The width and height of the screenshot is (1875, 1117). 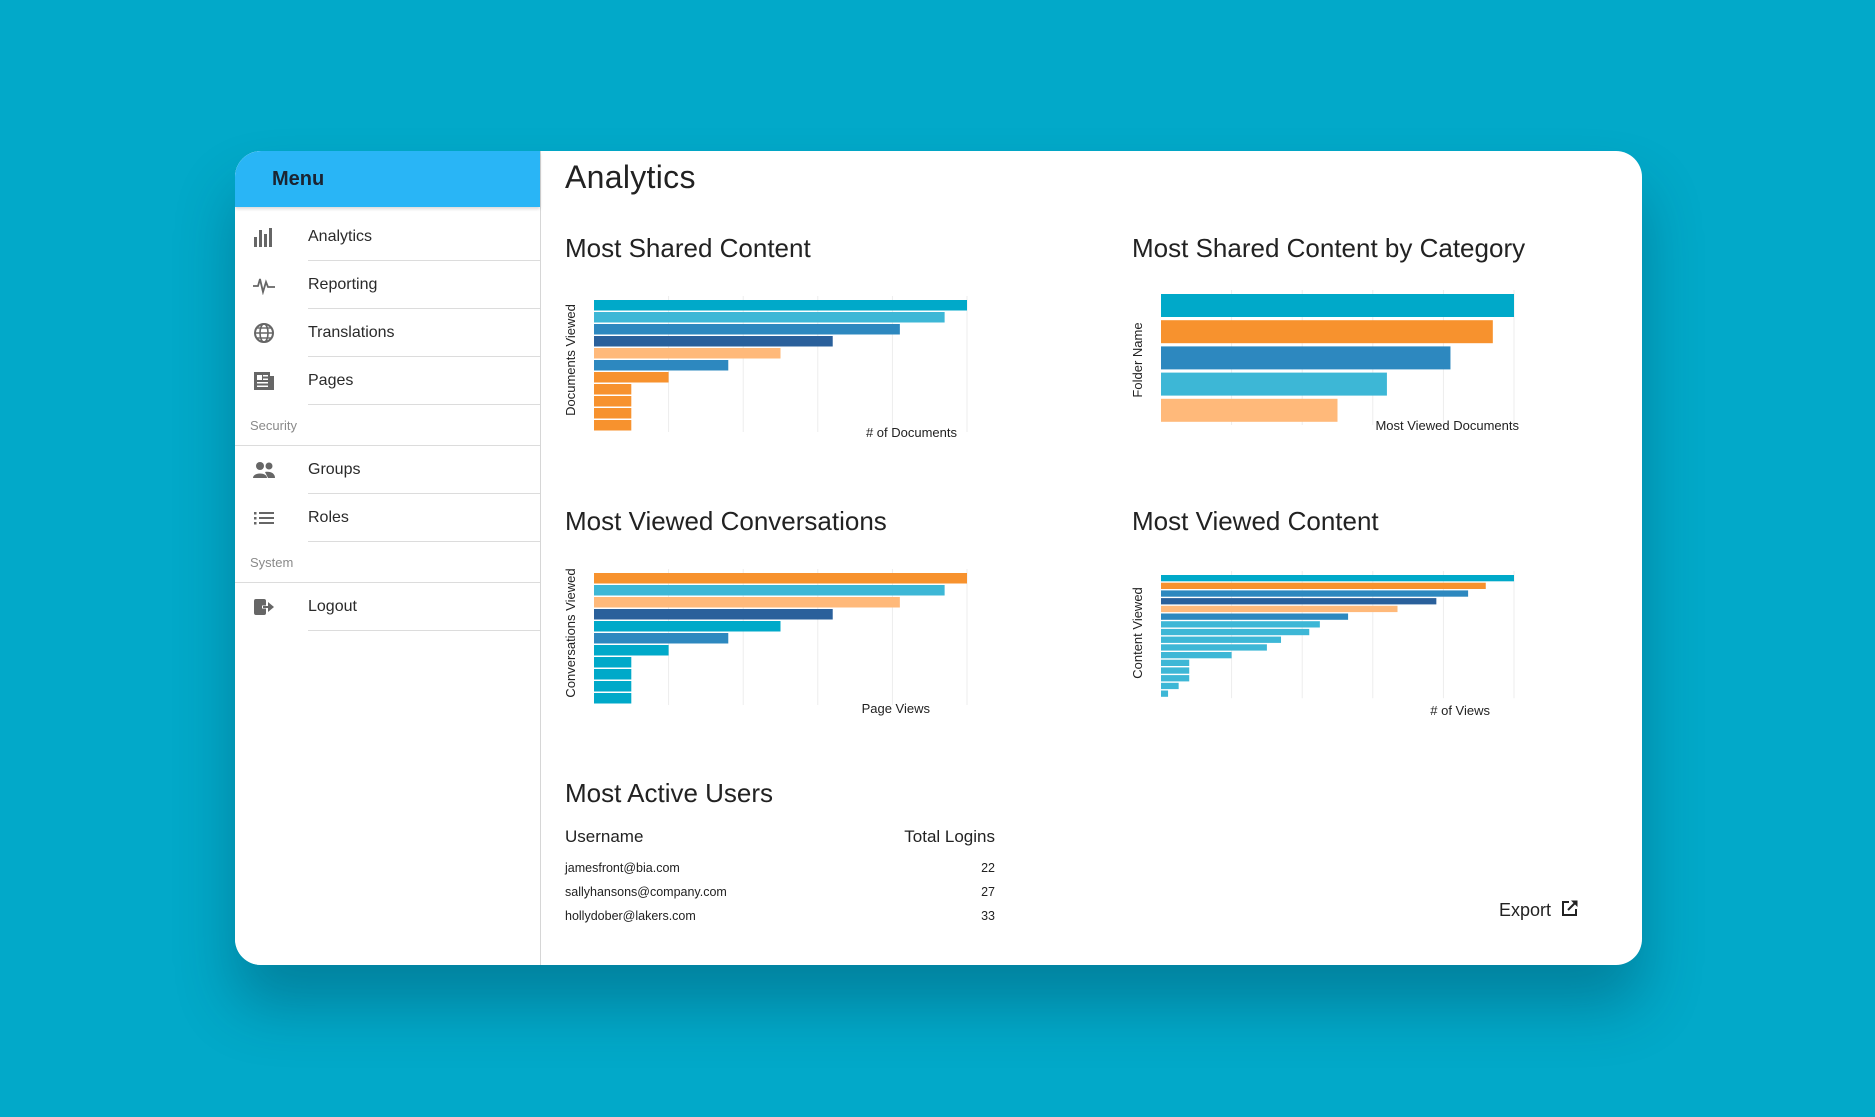 I want to click on logins-cell: 27, so click(x=988, y=892).